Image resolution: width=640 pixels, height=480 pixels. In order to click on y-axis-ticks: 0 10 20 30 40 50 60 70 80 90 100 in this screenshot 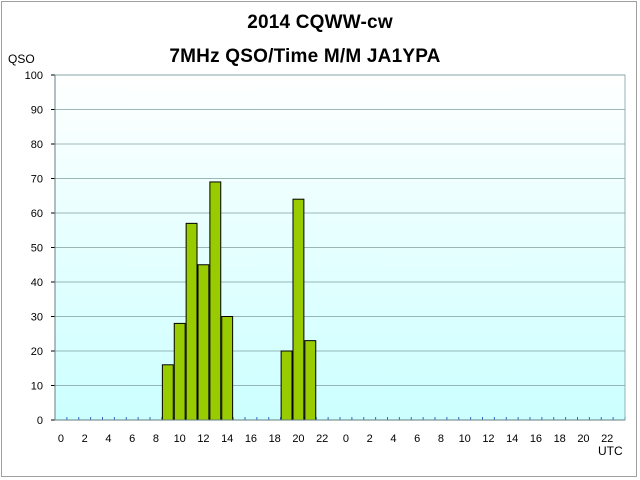, I will do `click(40, 248)`.